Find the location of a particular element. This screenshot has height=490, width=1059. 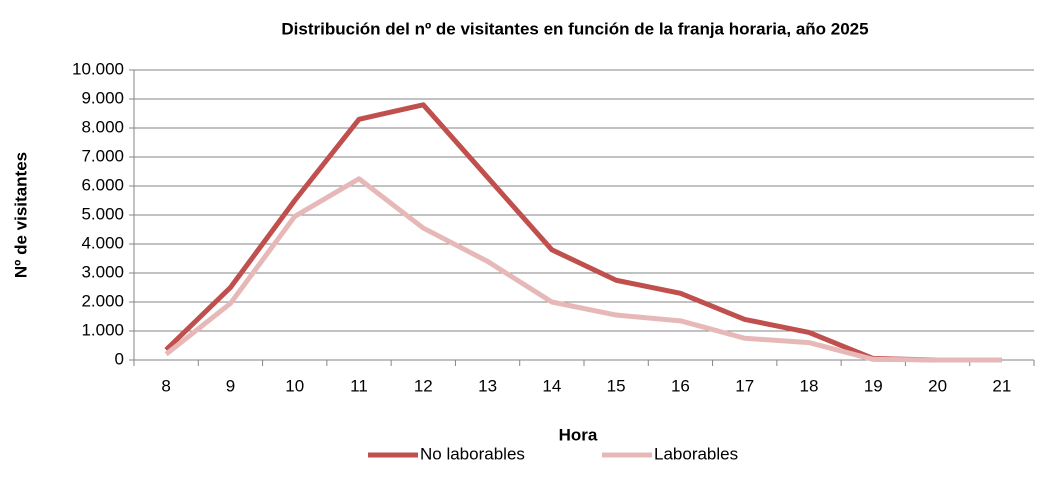

x-tick-label: 12 is located at coordinates (423, 385).